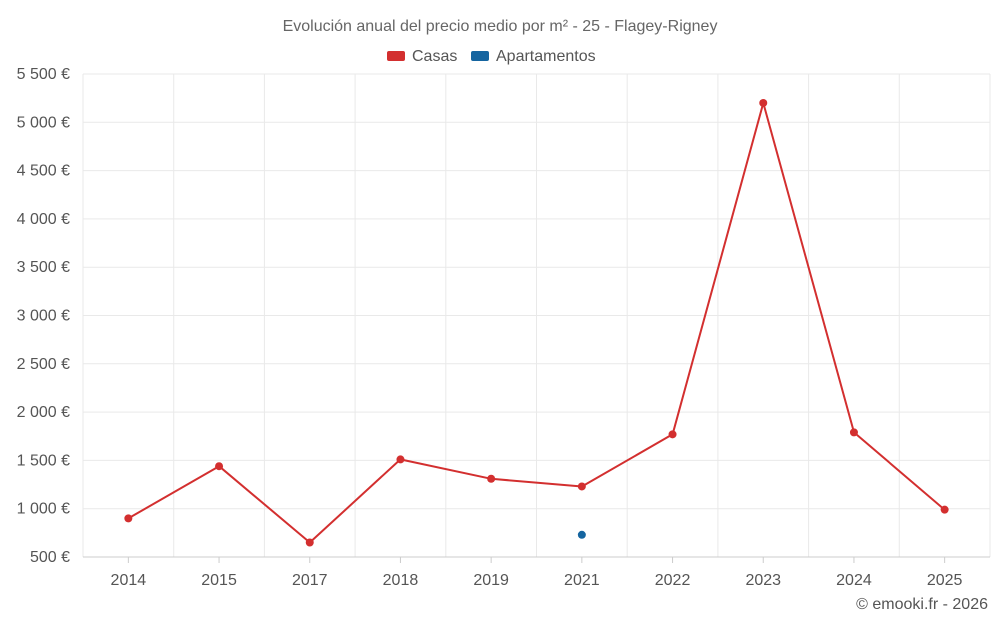 The height and width of the screenshot is (625, 1000). What do you see at coordinates (43, 364) in the screenshot?
I see `y-tick-label: 2 500 €` at bounding box center [43, 364].